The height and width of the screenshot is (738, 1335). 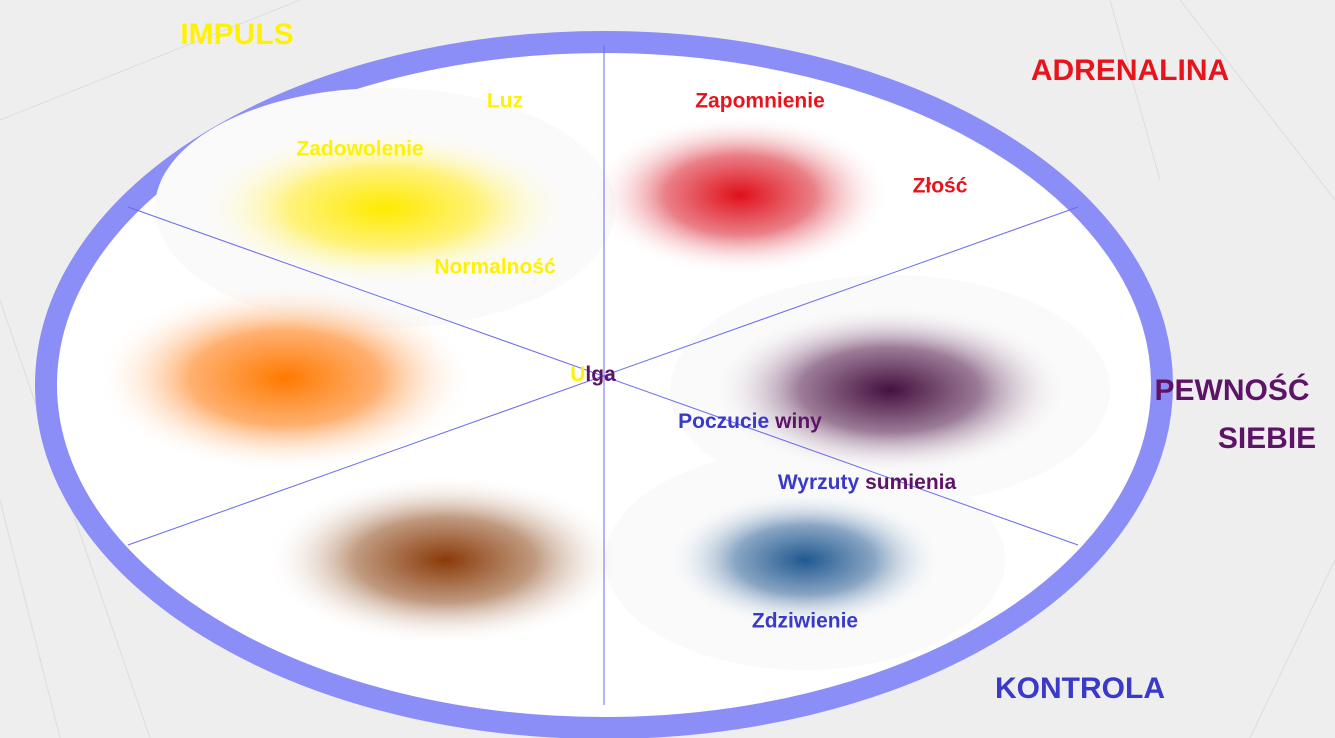 I want to click on corner-label: PEWNOŚĆ, so click(x=1231, y=390).